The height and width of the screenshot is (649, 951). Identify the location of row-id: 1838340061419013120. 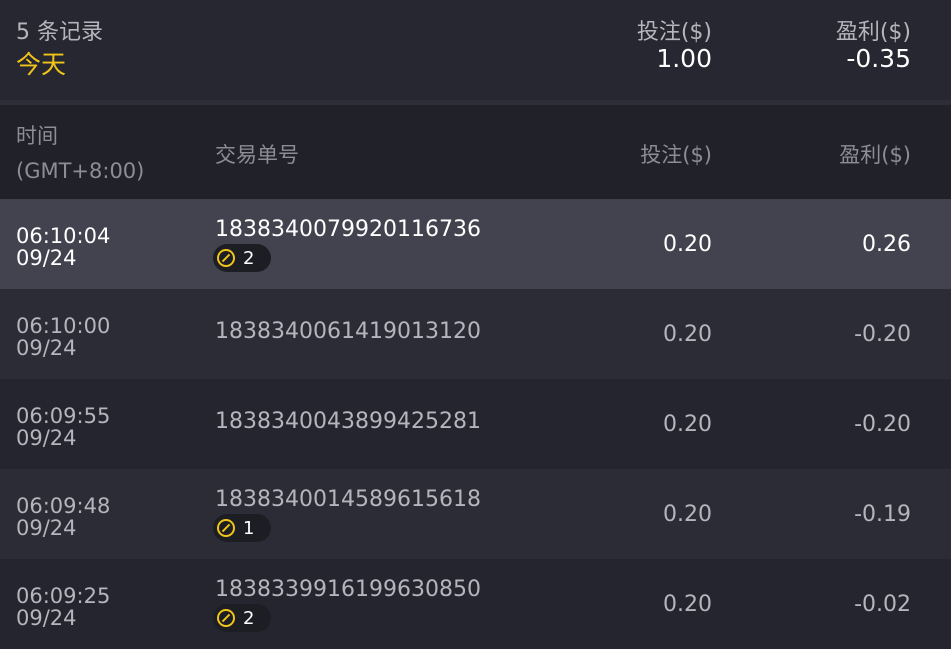
(348, 331).